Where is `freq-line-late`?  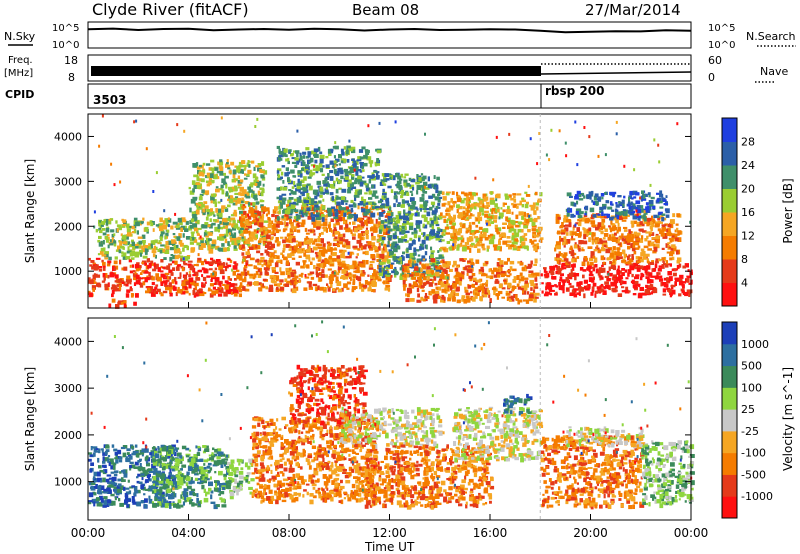
freq-line-late is located at coordinates (616, 73).